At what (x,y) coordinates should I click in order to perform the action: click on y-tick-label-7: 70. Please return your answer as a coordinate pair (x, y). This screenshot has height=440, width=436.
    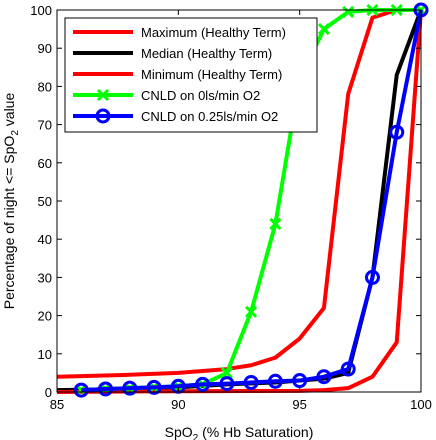
    Looking at the image, I should click on (45, 125).